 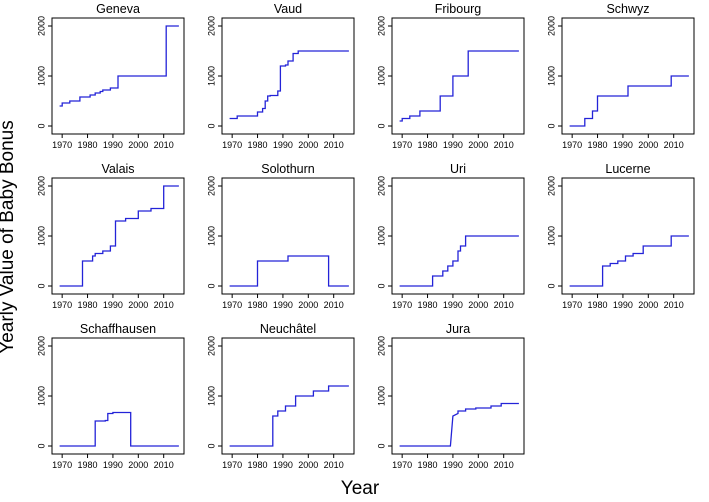 What do you see at coordinates (458, 329) in the screenshot?
I see `panel-title: Jura` at bounding box center [458, 329].